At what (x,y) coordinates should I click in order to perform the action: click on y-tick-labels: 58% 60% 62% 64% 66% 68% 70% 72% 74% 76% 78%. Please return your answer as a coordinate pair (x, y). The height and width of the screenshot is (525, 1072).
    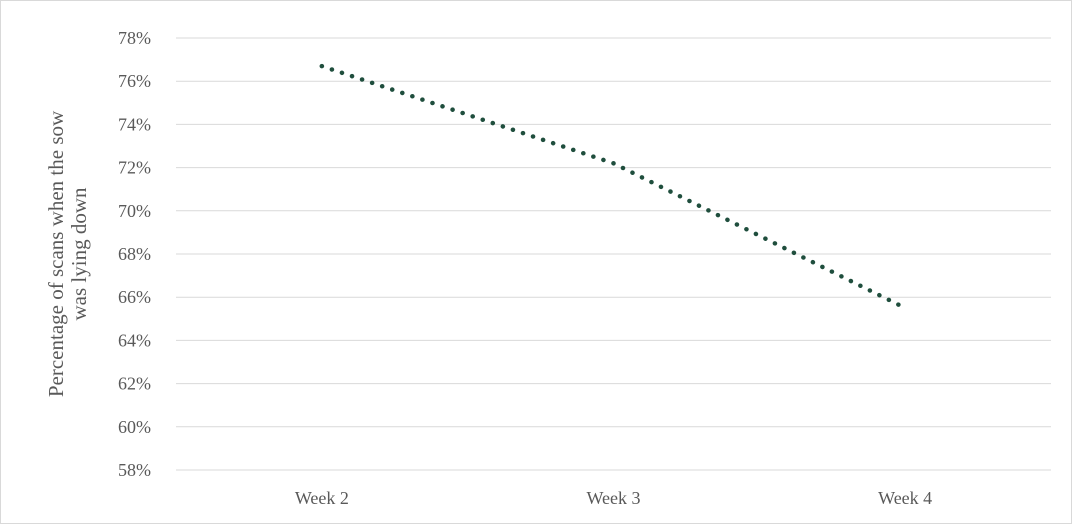
    Looking at the image, I should click on (134, 254).